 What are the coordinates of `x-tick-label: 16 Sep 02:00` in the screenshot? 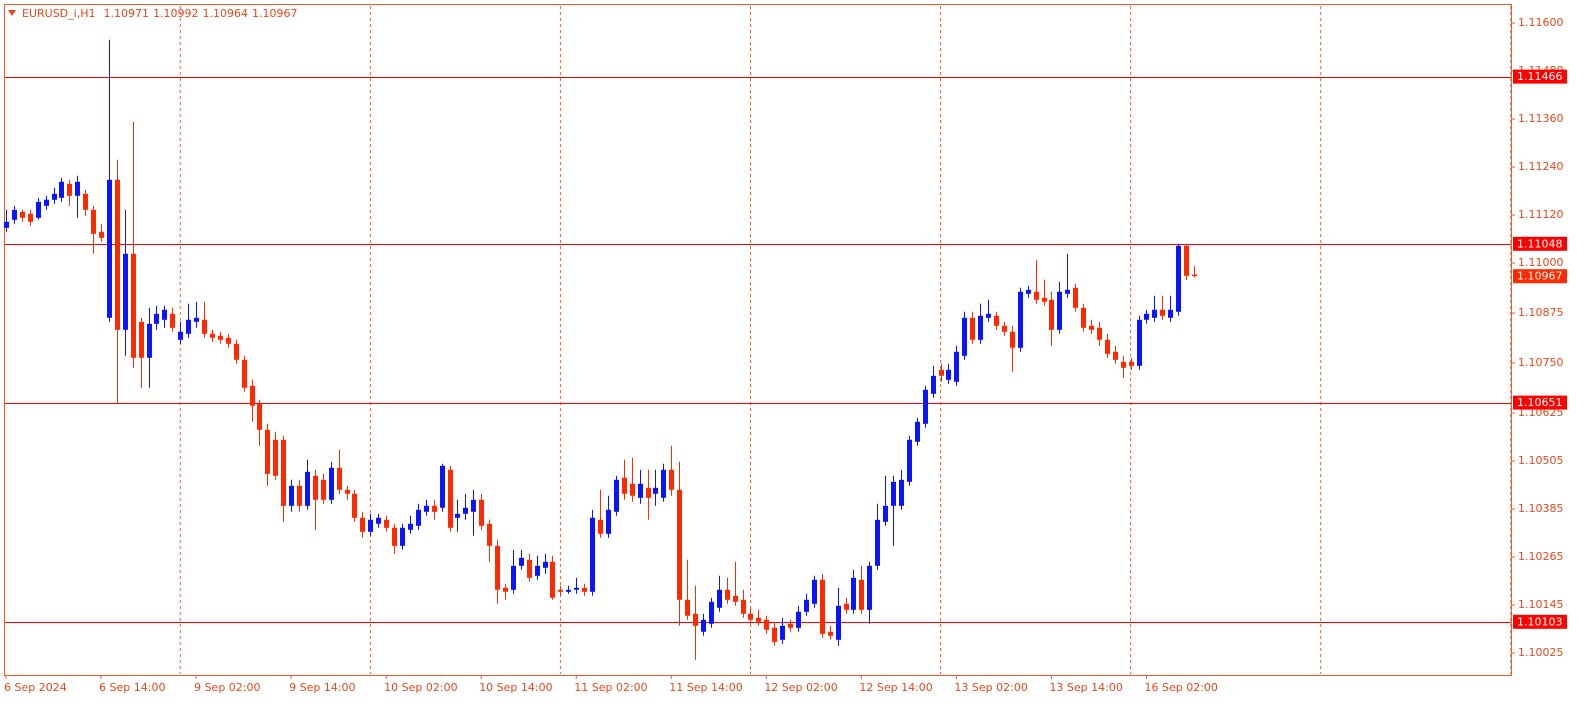 It's located at (1180, 687).